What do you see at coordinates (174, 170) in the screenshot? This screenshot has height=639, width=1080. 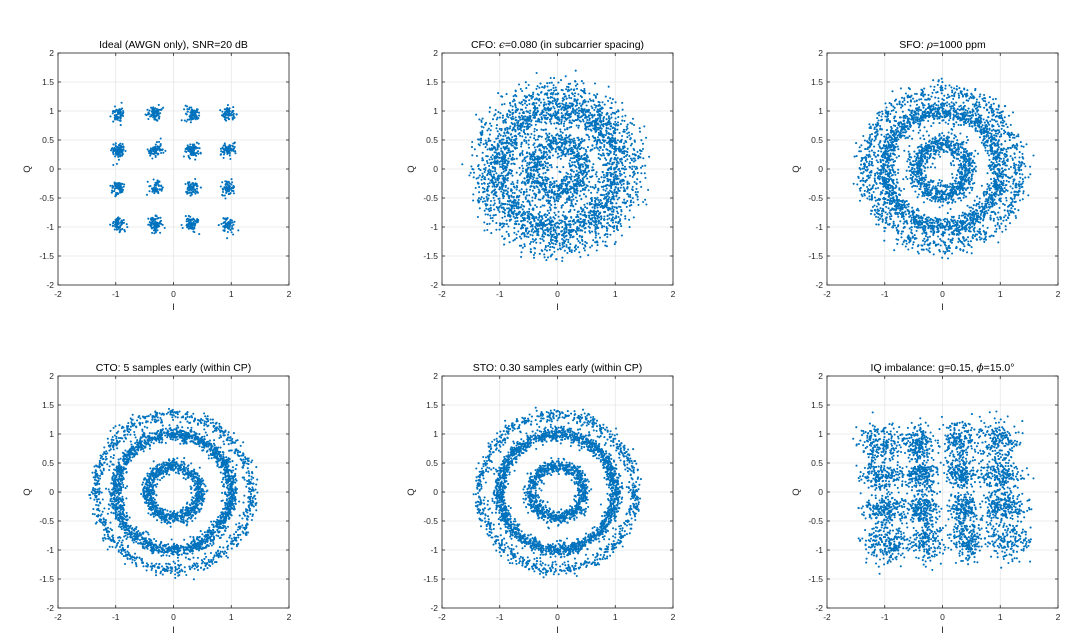 I see `scatter-series` at bounding box center [174, 170].